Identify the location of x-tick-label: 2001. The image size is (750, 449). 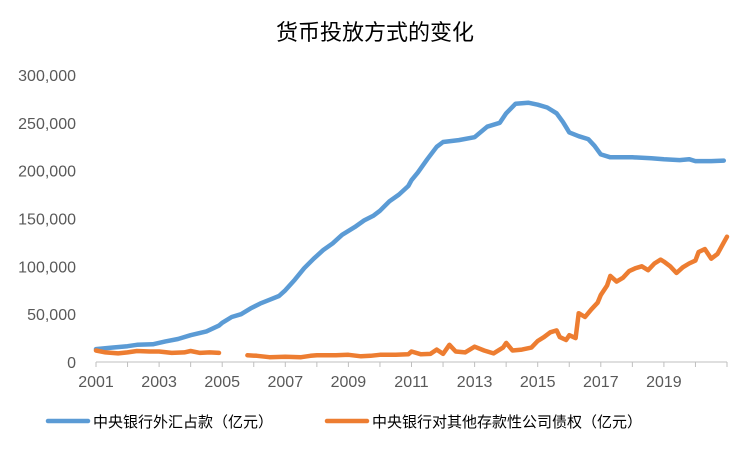
(96, 382).